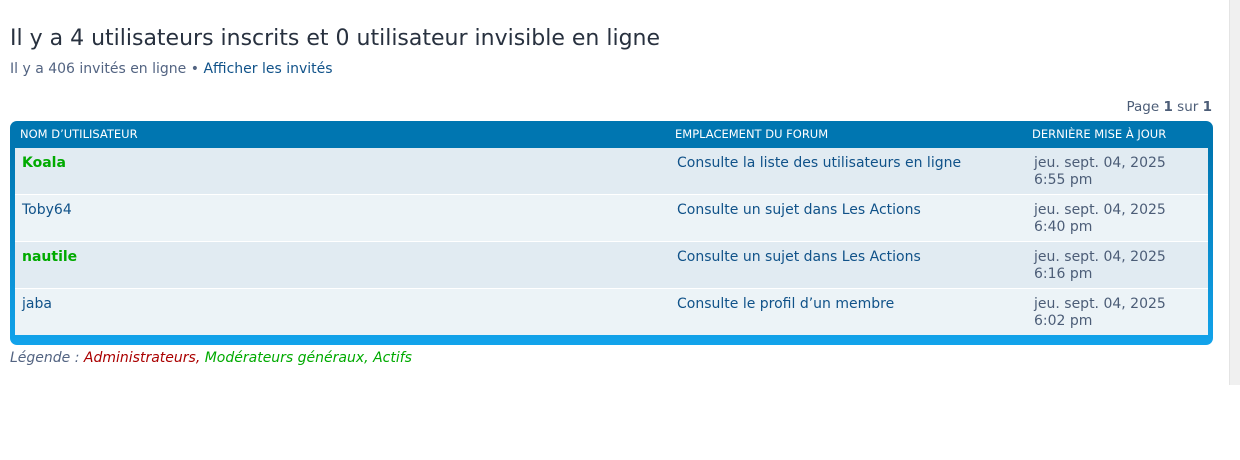 The image size is (1240, 460). Describe the element at coordinates (1188, 107) in the screenshot. I see `page-sep: sur` at that location.